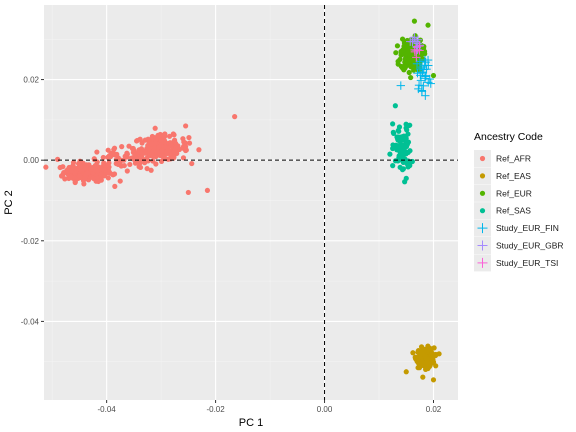 This screenshot has width=576, height=432. I want to click on legend-item-Ref_EAS: Ref_EAS, so click(502, 176).